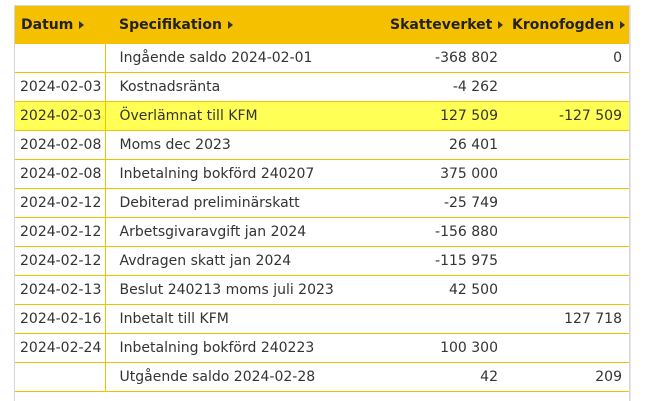 The image size is (660, 401). I want to click on cell-kronofogden: 0, so click(570, 58).